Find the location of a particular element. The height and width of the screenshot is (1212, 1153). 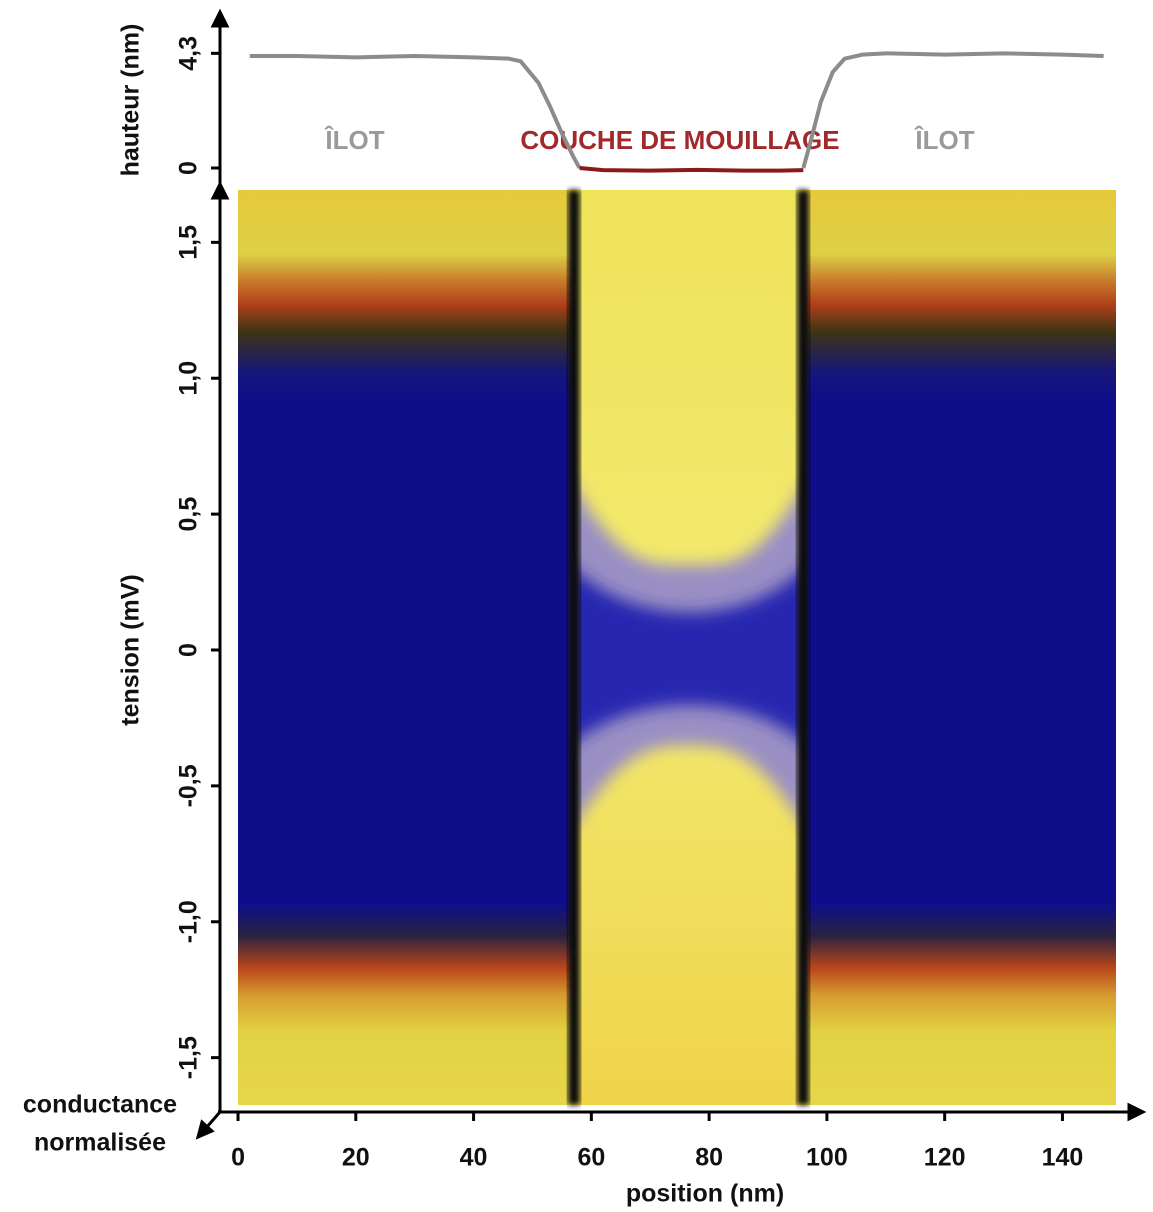

y-tick-label: 1,0 is located at coordinates (189, 378).